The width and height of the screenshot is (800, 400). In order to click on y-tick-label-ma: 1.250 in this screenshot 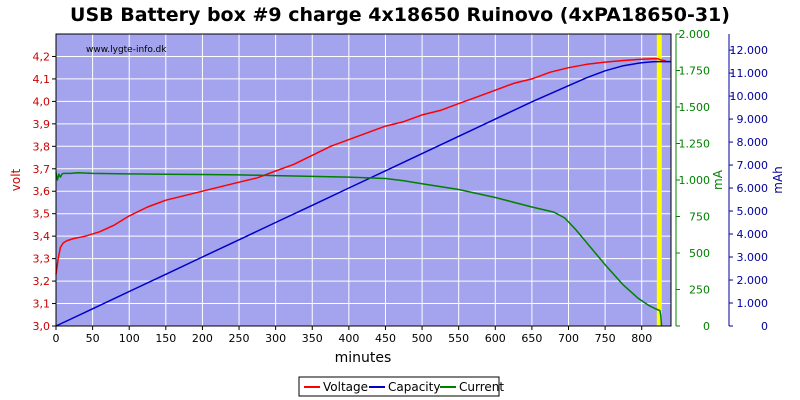, I will do `click(695, 144)`.